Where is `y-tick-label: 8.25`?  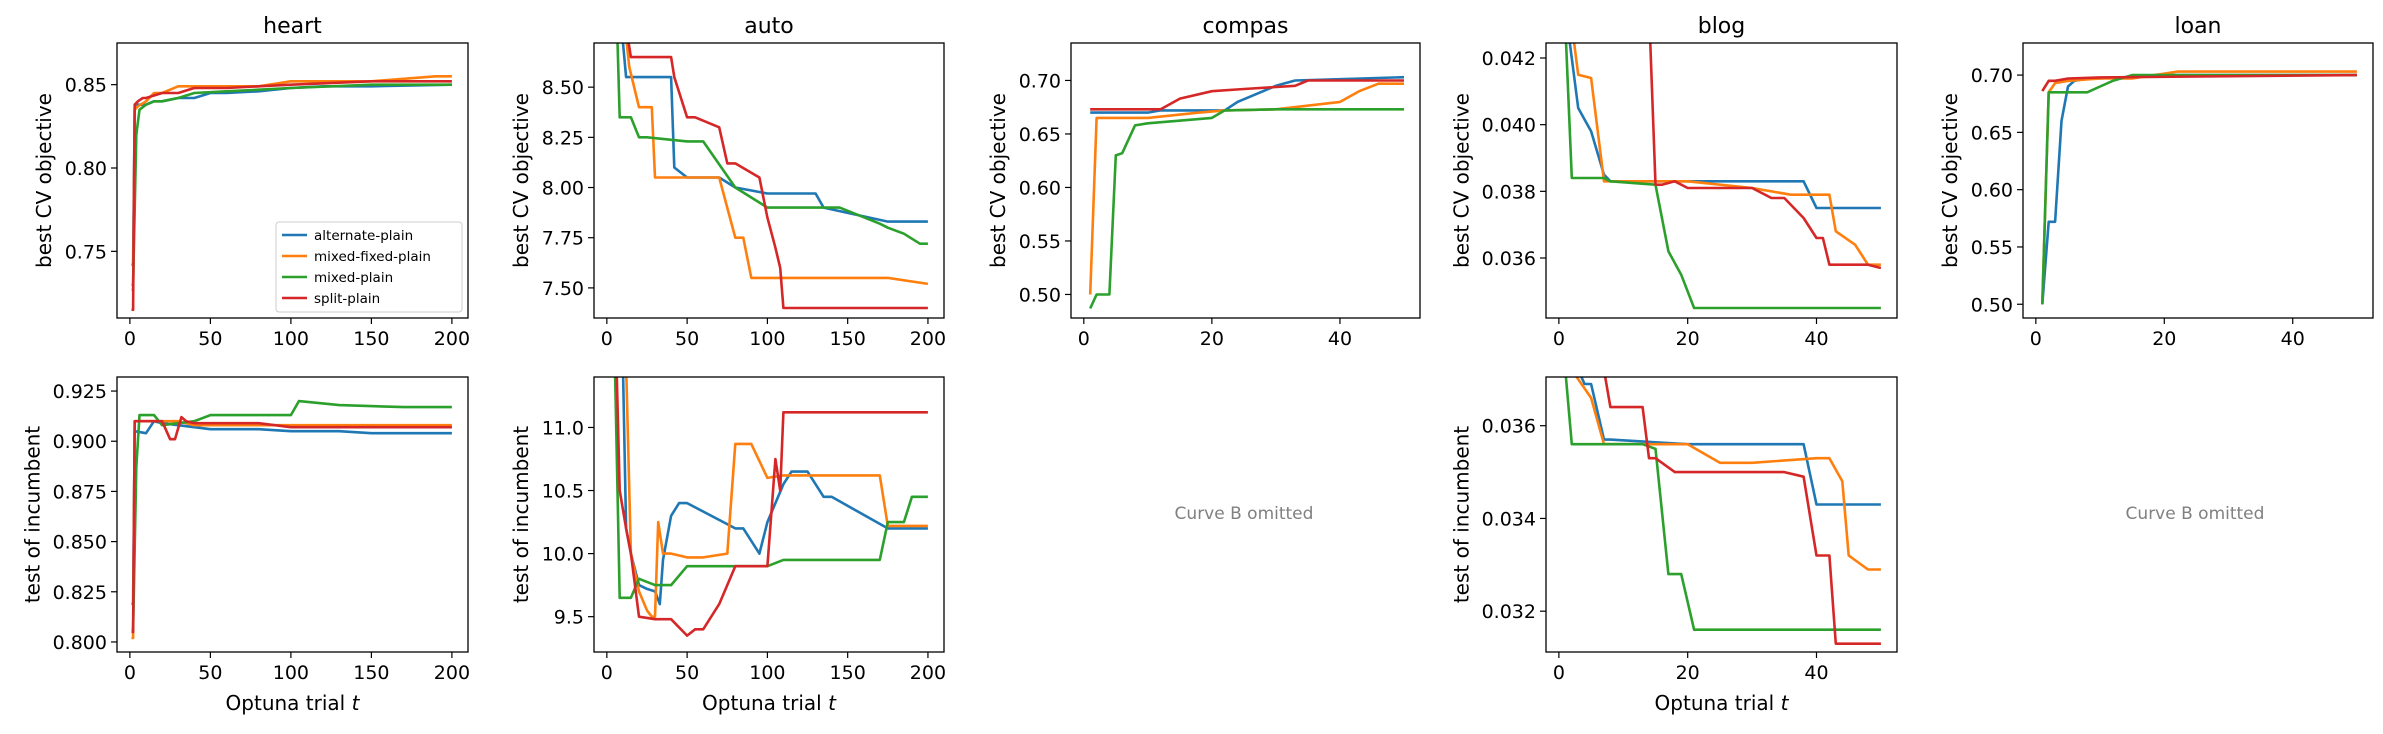
y-tick-label: 8.25 is located at coordinates (563, 138).